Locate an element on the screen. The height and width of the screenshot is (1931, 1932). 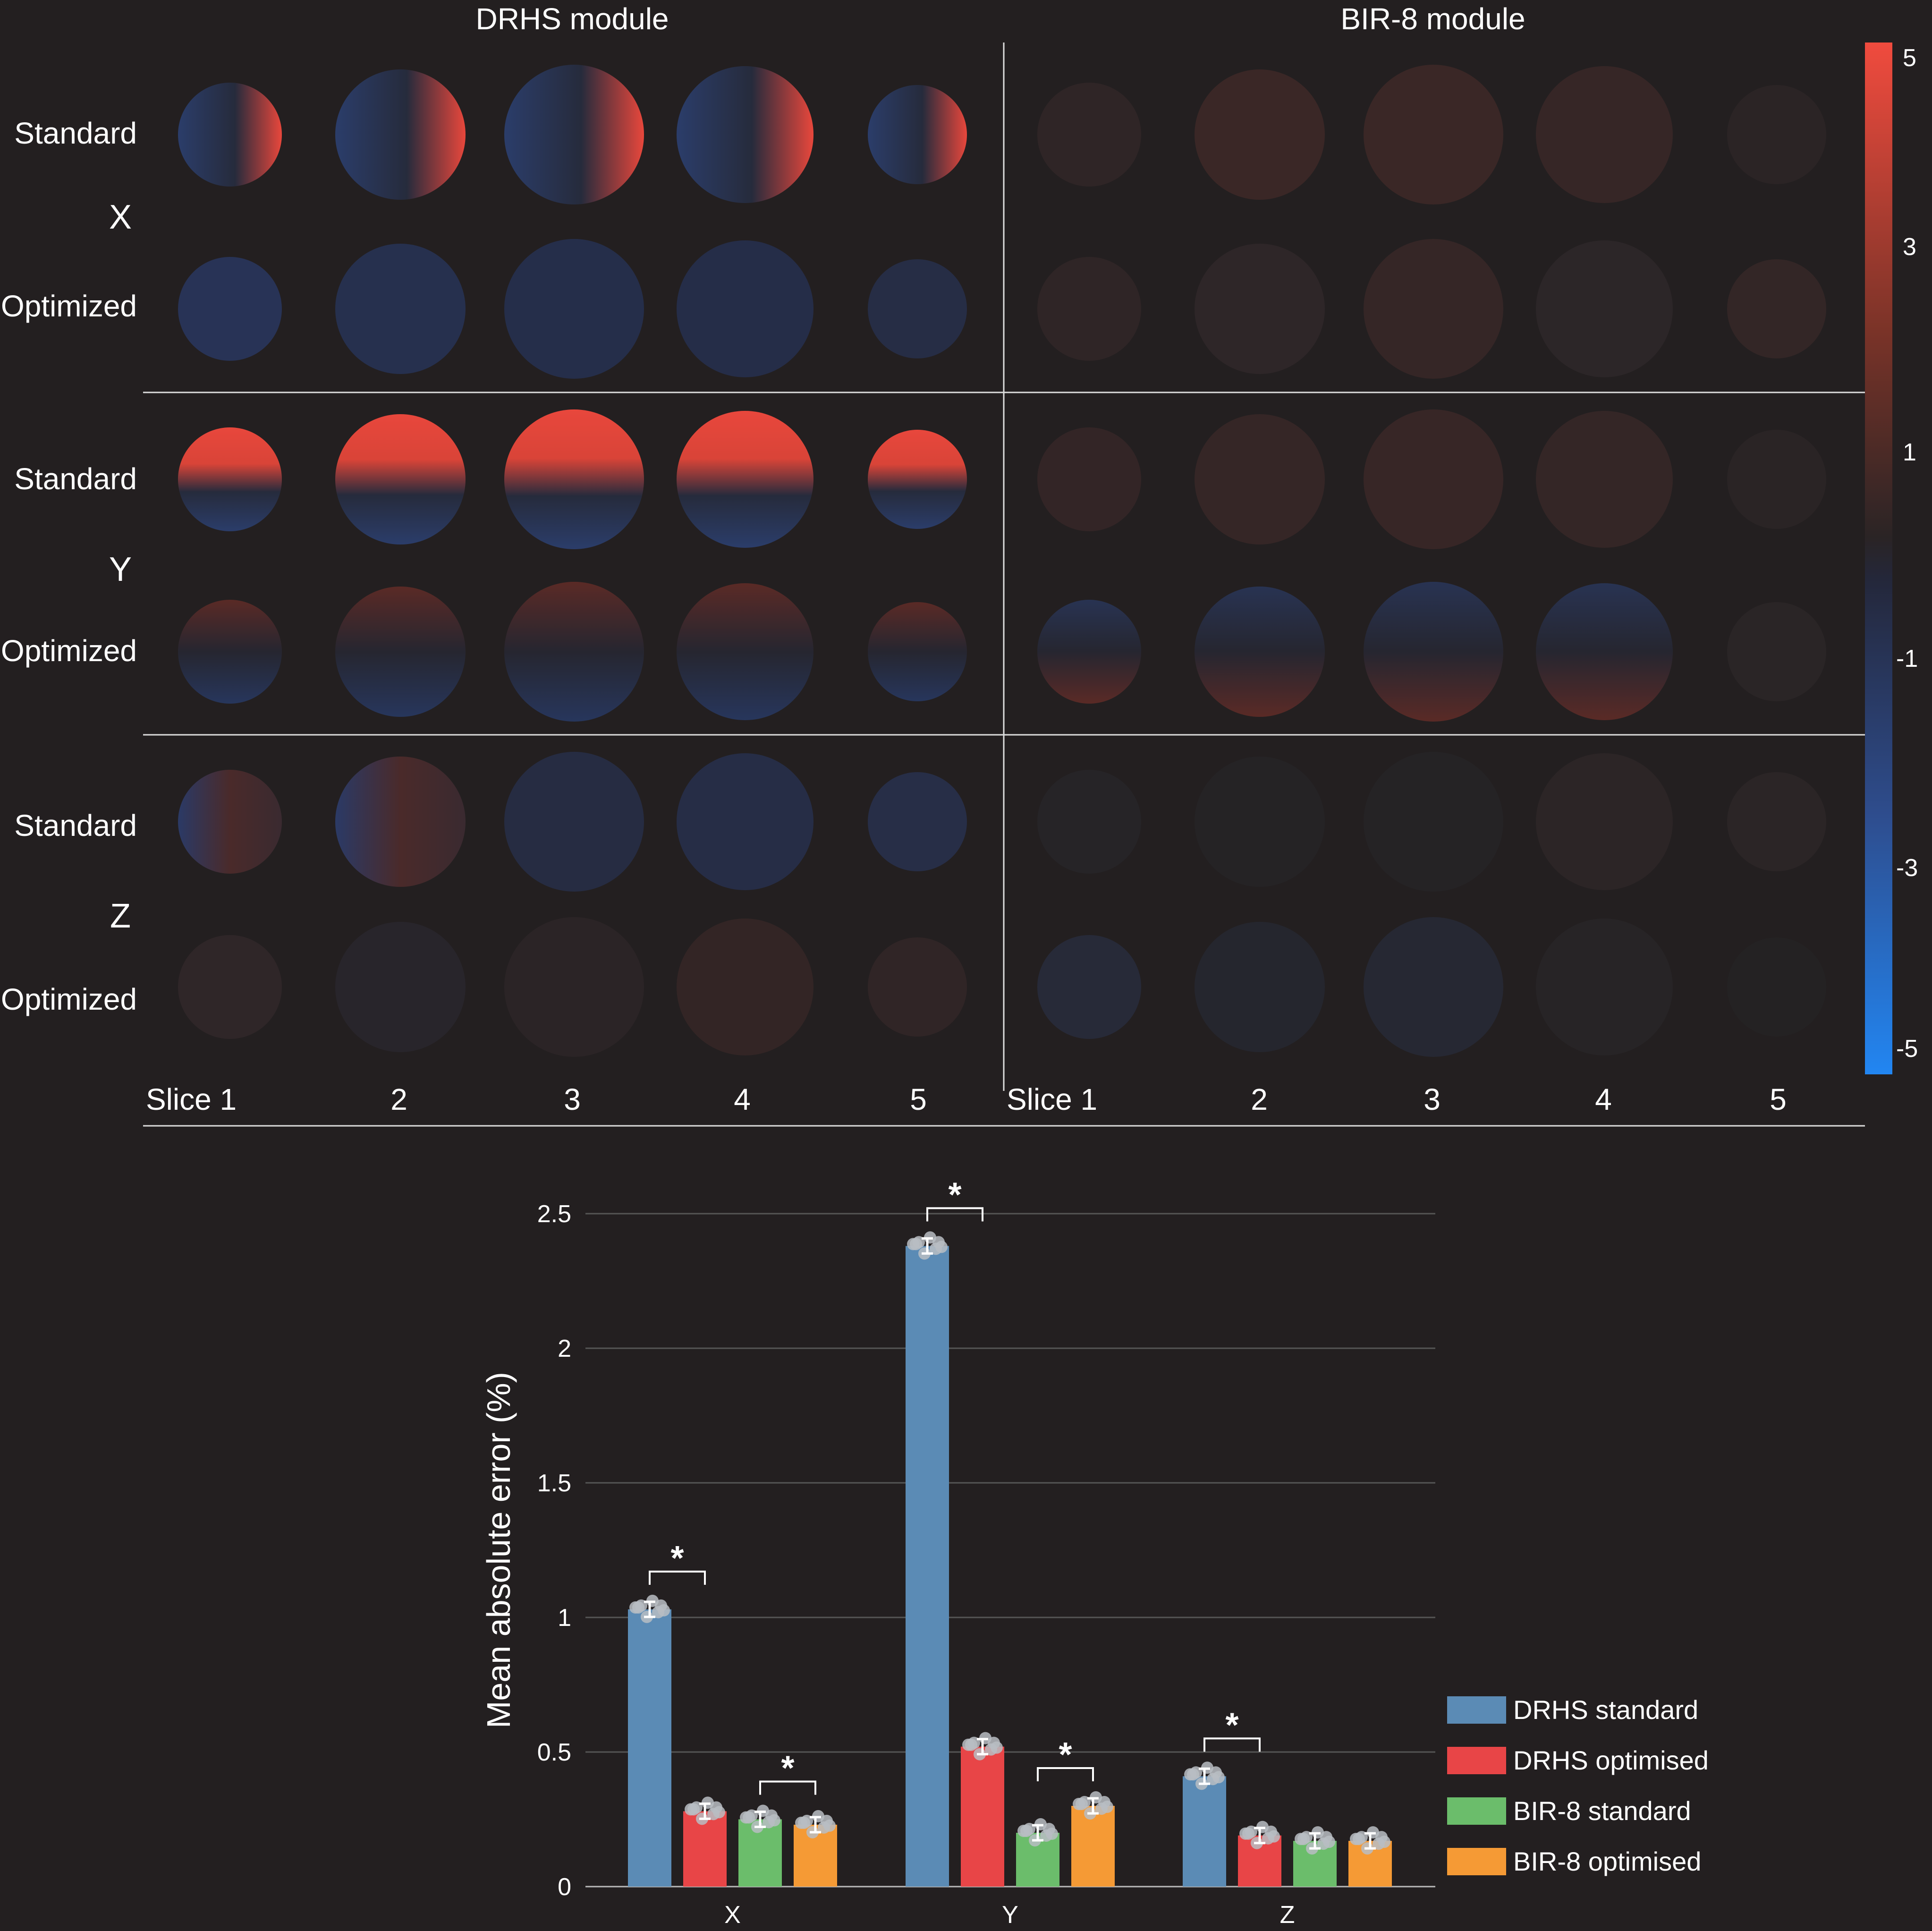
drhs-module-header: DRHS module is located at coordinates (572, 19).